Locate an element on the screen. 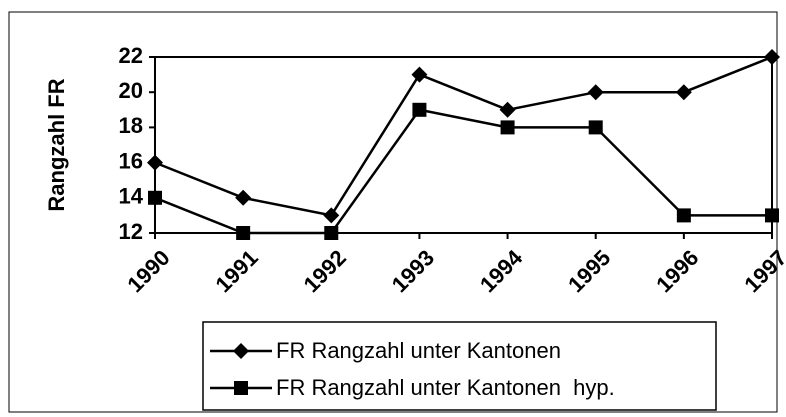 The width and height of the screenshot is (786, 417). y-axis-label: Rangzahl FR is located at coordinates (56, 144).